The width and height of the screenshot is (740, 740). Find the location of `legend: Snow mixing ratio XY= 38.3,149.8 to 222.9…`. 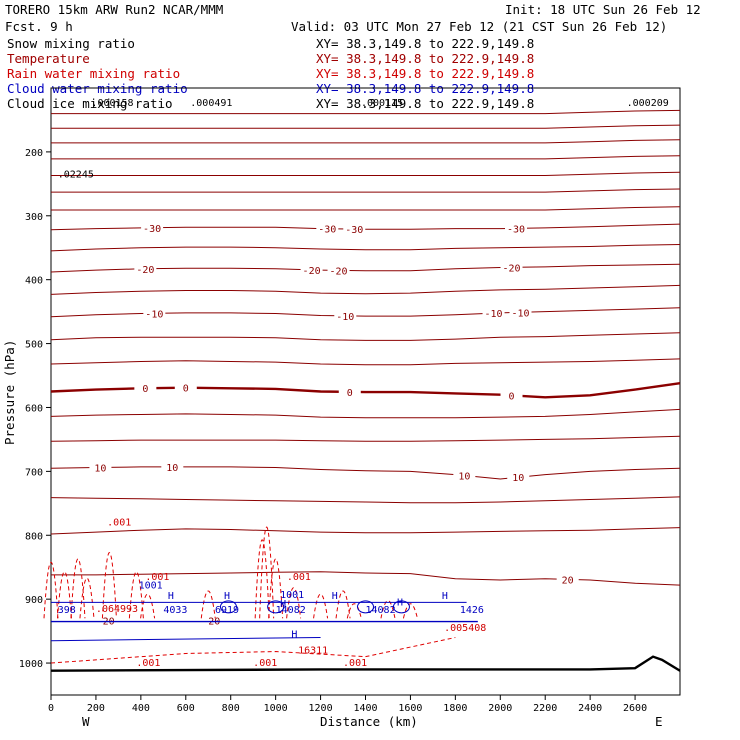

legend: Snow mixing ratio XY= 38.3,149.8 to 222.9… is located at coordinates (270, 73).